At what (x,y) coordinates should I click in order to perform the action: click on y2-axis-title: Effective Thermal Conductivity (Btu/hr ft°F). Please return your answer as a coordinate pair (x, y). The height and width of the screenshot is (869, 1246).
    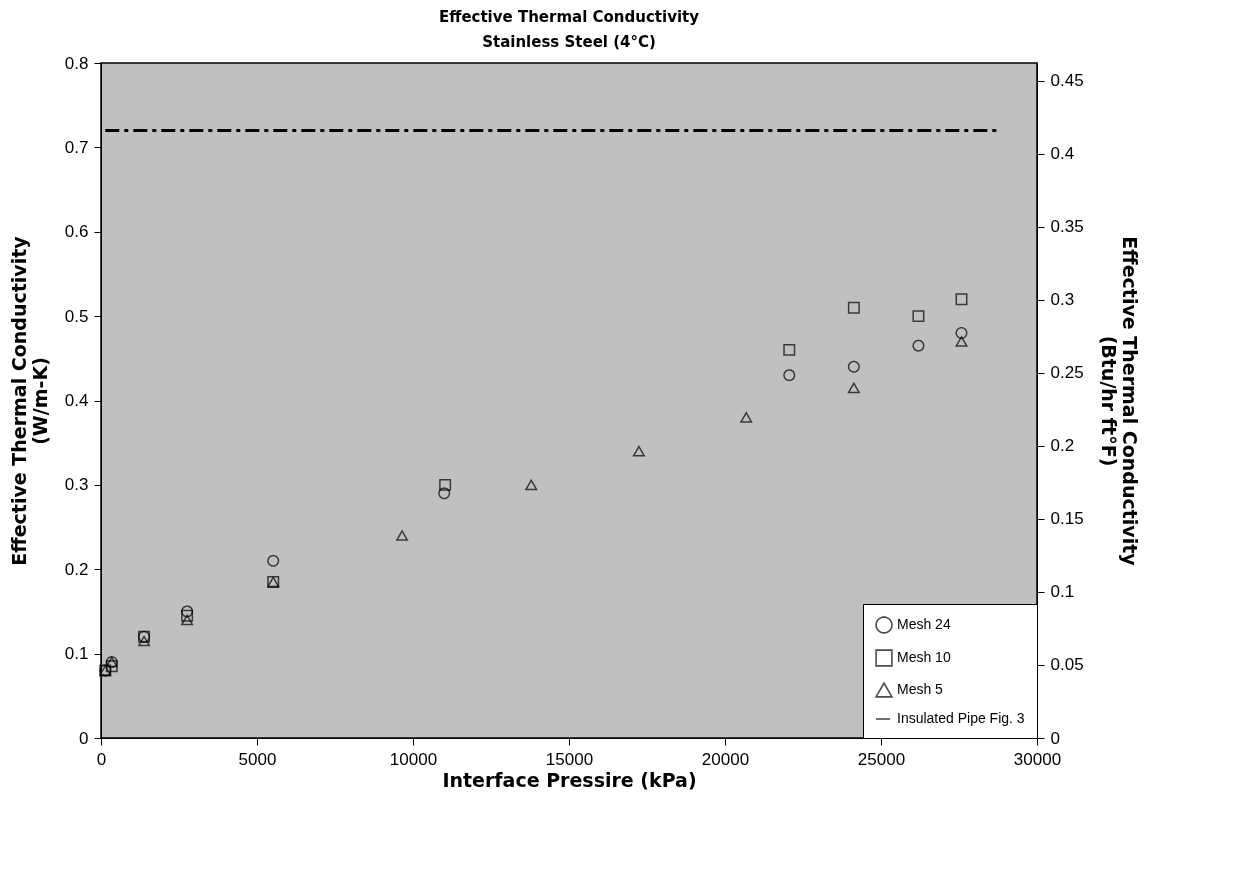
    Looking at the image, I should click on (1119, 401).